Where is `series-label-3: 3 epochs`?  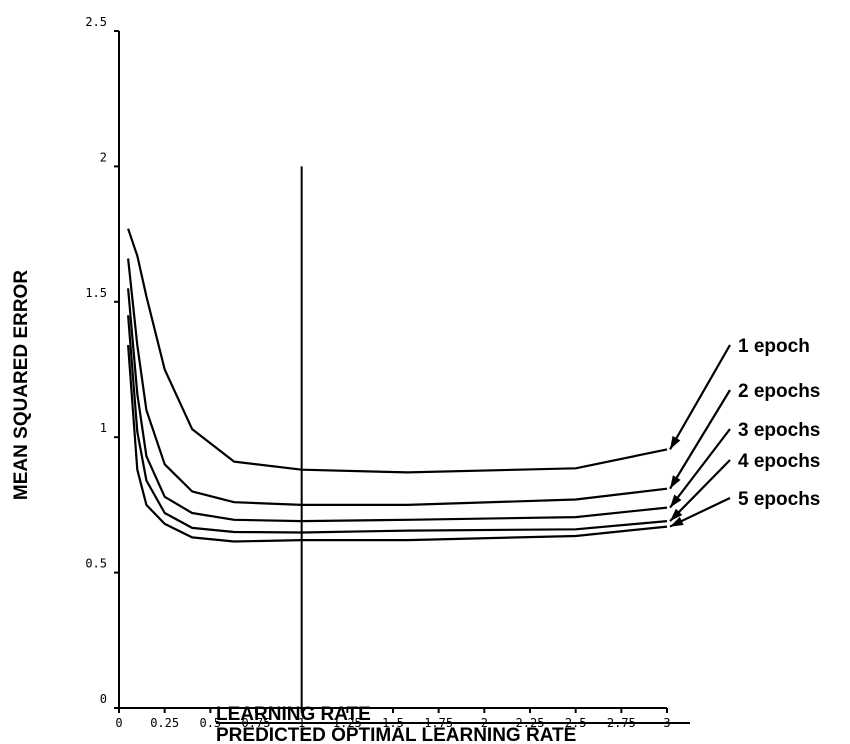 series-label-3: 3 epochs is located at coordinates (779, 430).